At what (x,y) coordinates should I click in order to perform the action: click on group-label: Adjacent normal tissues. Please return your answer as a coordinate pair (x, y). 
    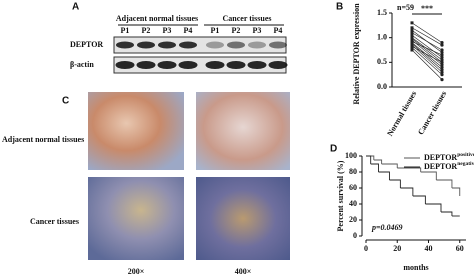
    Looking at the image, I should click on (157, 18).